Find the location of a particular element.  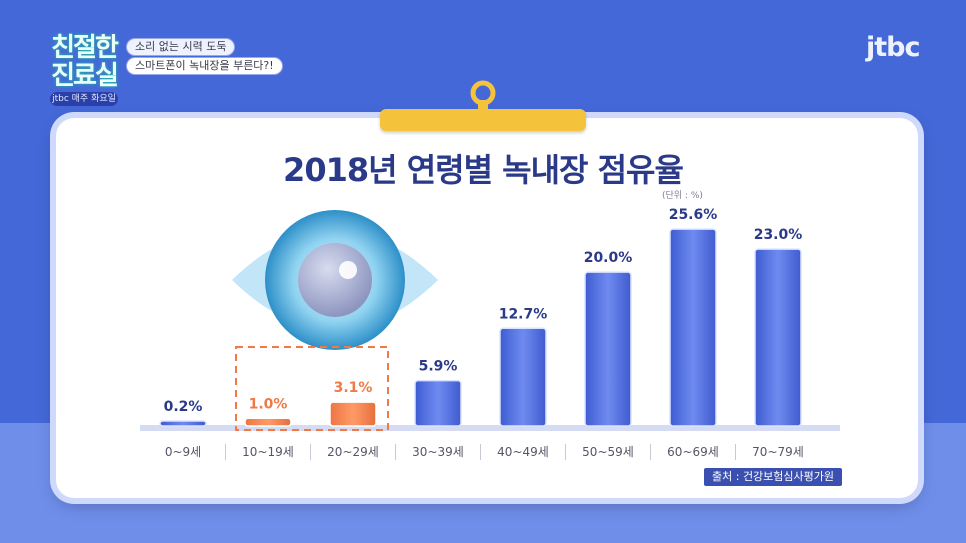

clipboard-clip-bar is located at coordinates (483, 120).